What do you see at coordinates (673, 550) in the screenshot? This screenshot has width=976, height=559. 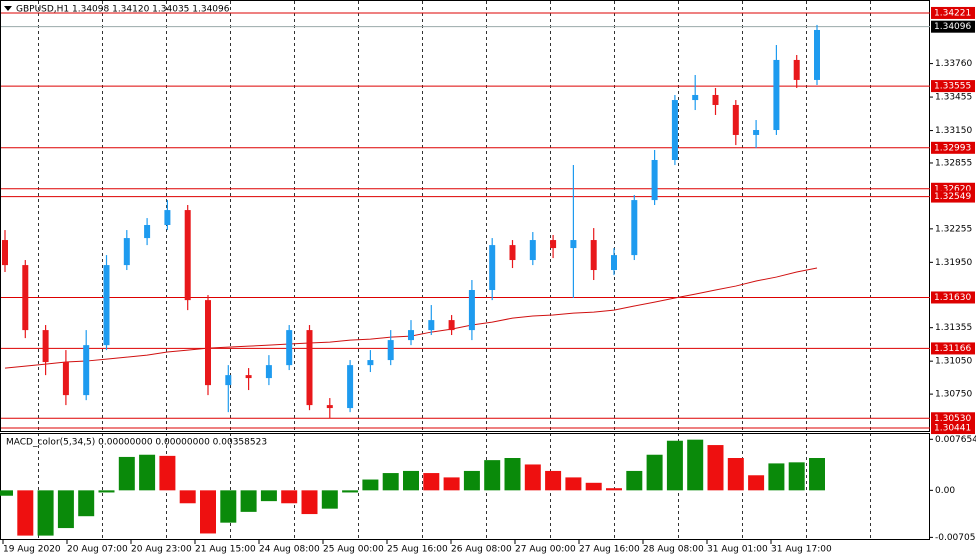 I see `x-tick-label: 28 Aug 08:00` at bounding box center [673, 550].